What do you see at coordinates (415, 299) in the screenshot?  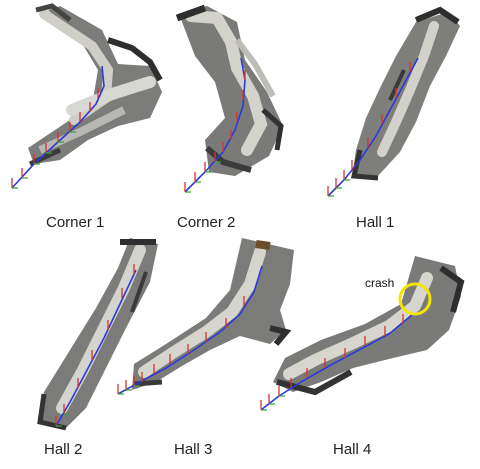 I see `crash-marker-circle` at bounding box center [415, 299].